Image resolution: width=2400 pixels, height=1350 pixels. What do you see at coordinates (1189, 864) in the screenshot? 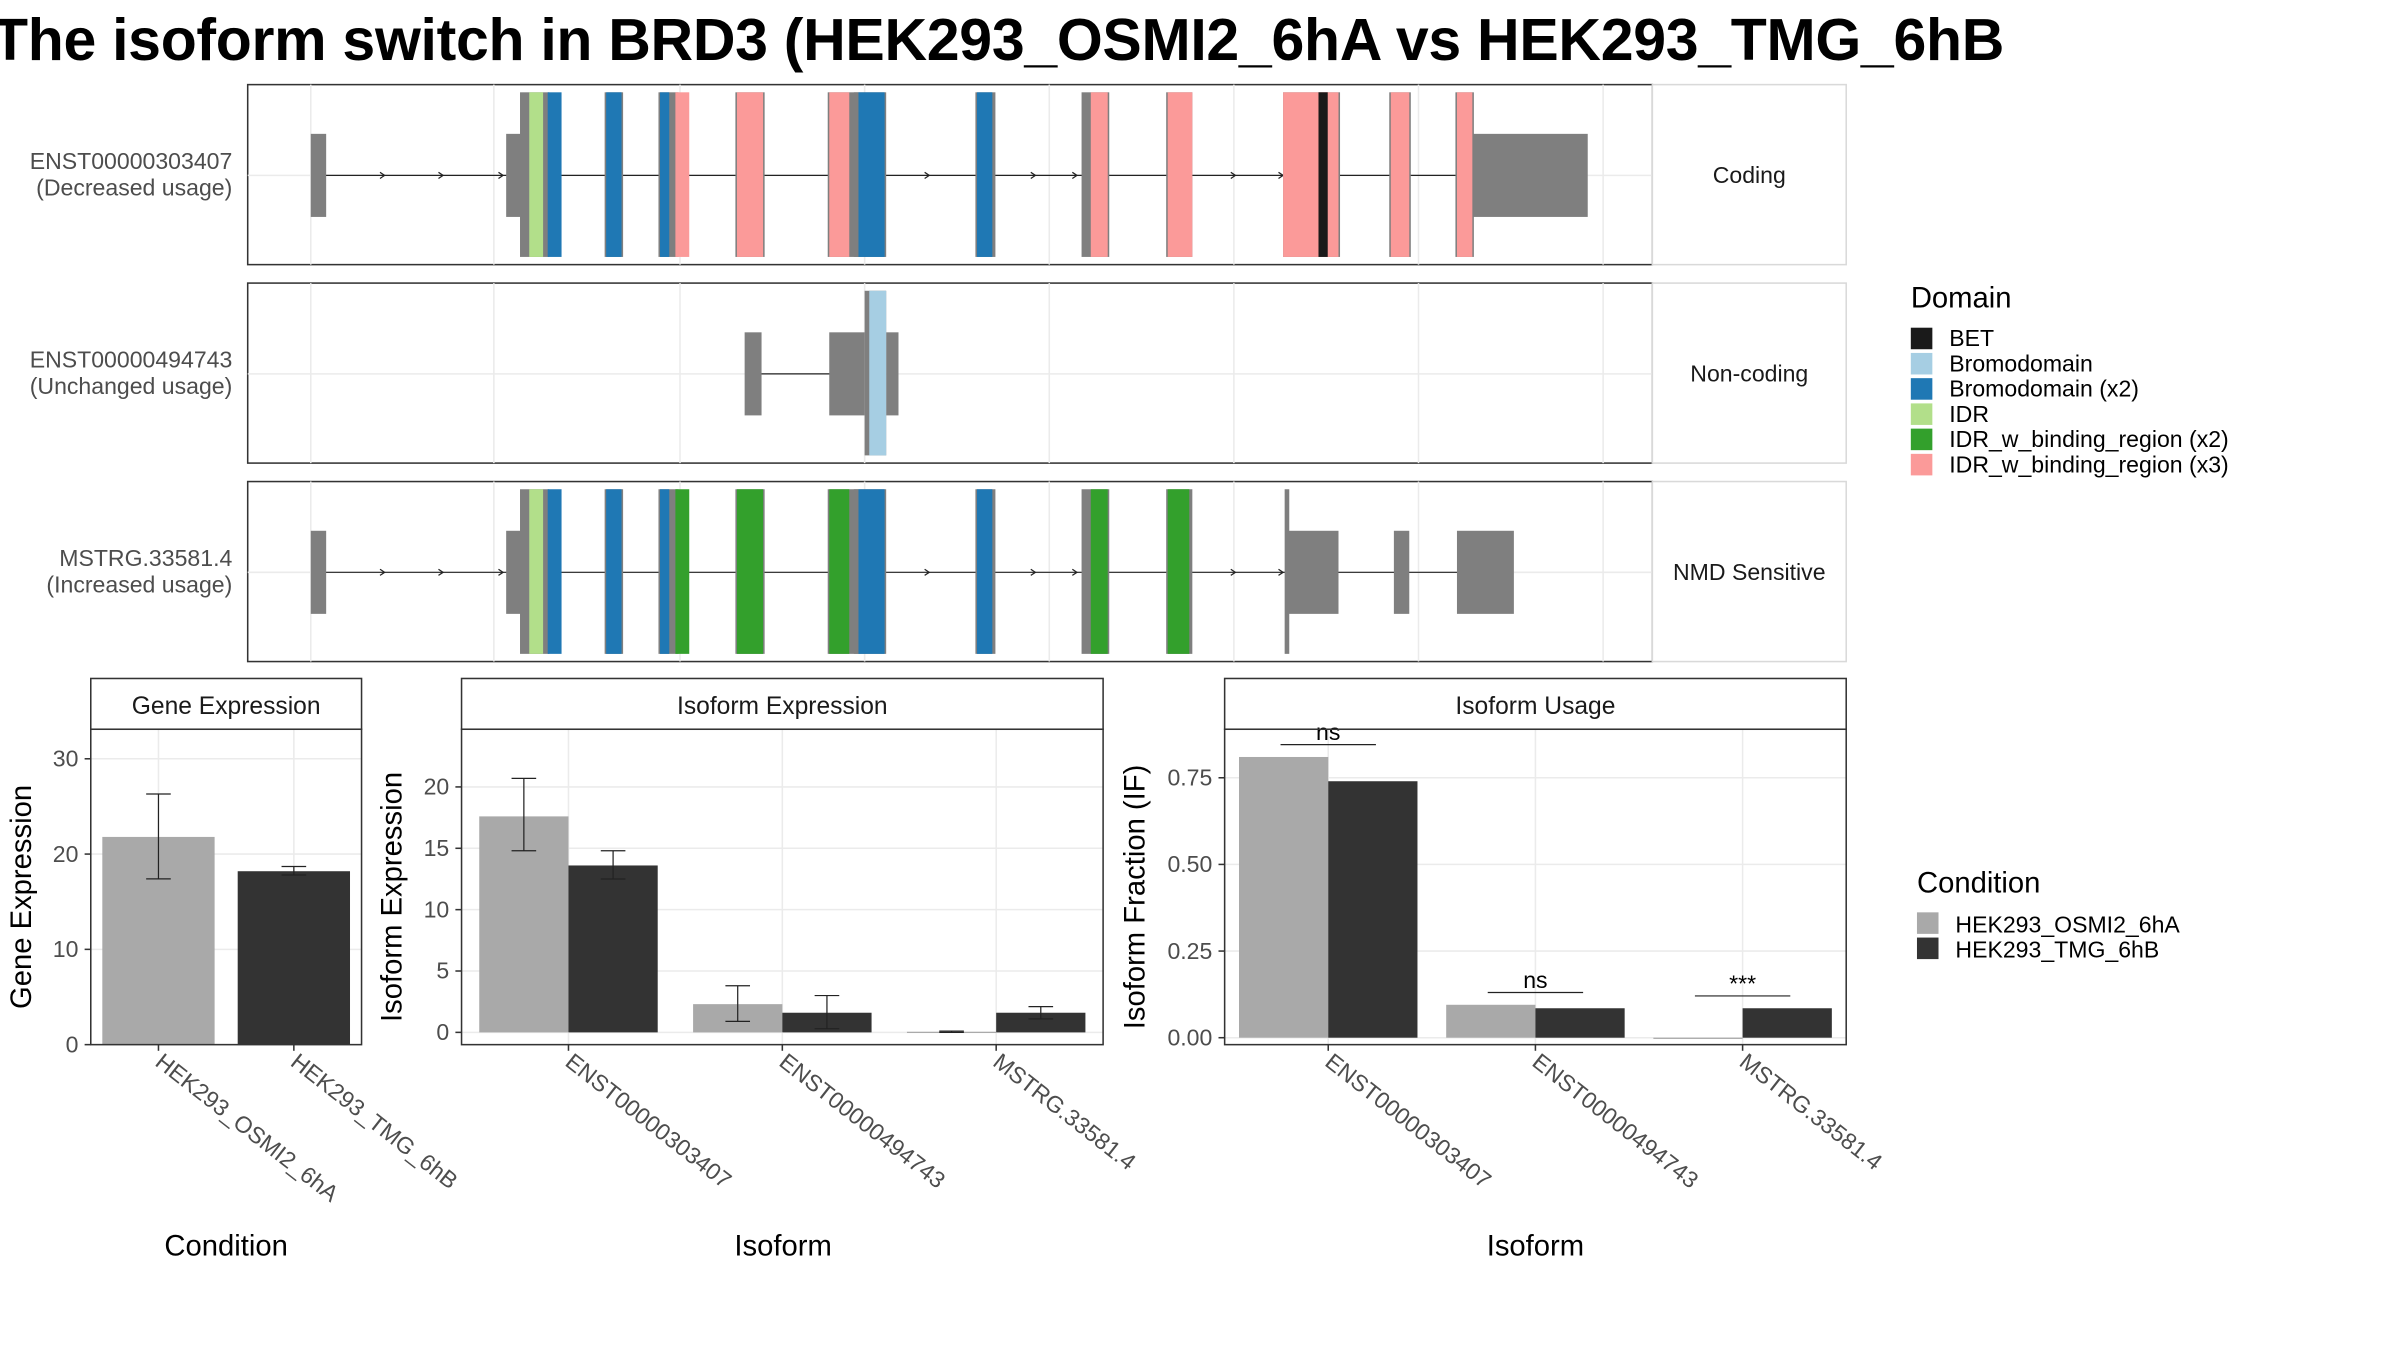
I see `y-tick-label: 0.50` at bounding box center [1189, 864].